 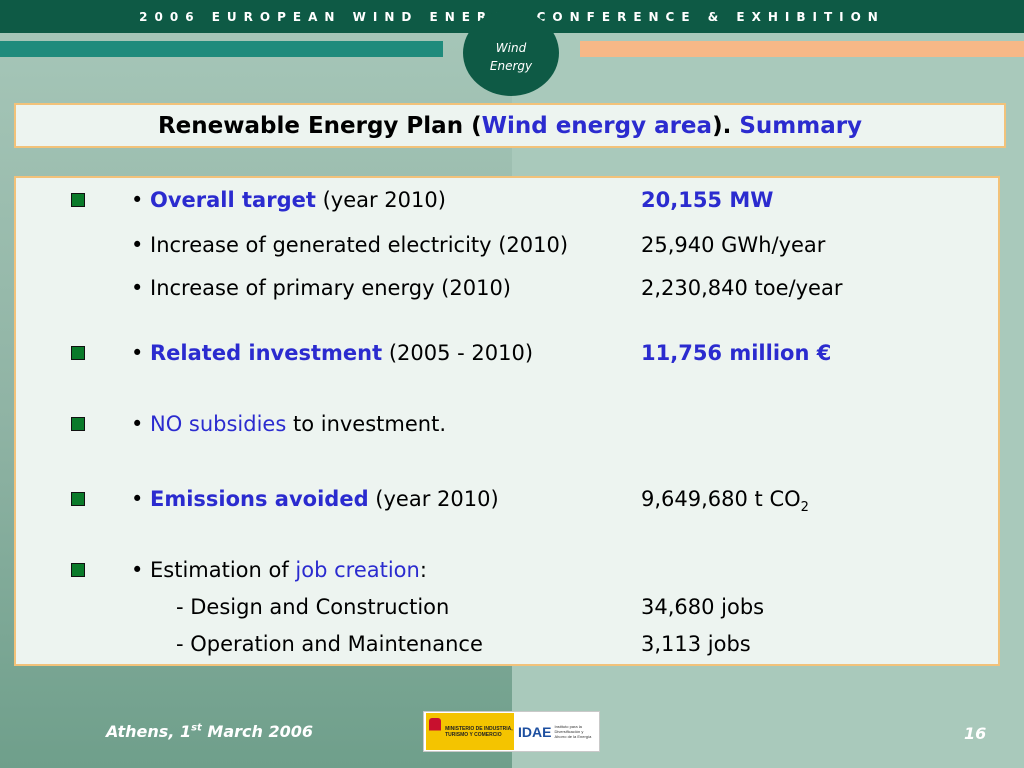 What do you see at coordinates (221, 49) in the screenshot?
I see `teal-band` at bounding box center [221, 49].